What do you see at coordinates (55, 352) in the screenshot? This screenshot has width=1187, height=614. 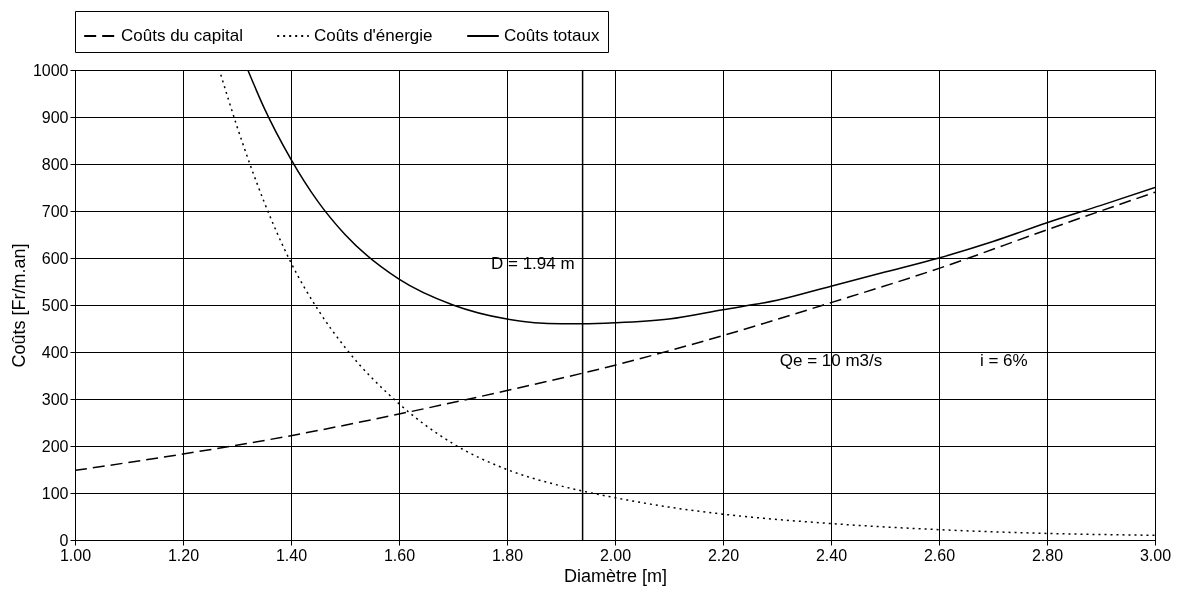 I see `y-tick-label: 400` at bounding box center [55, 352].